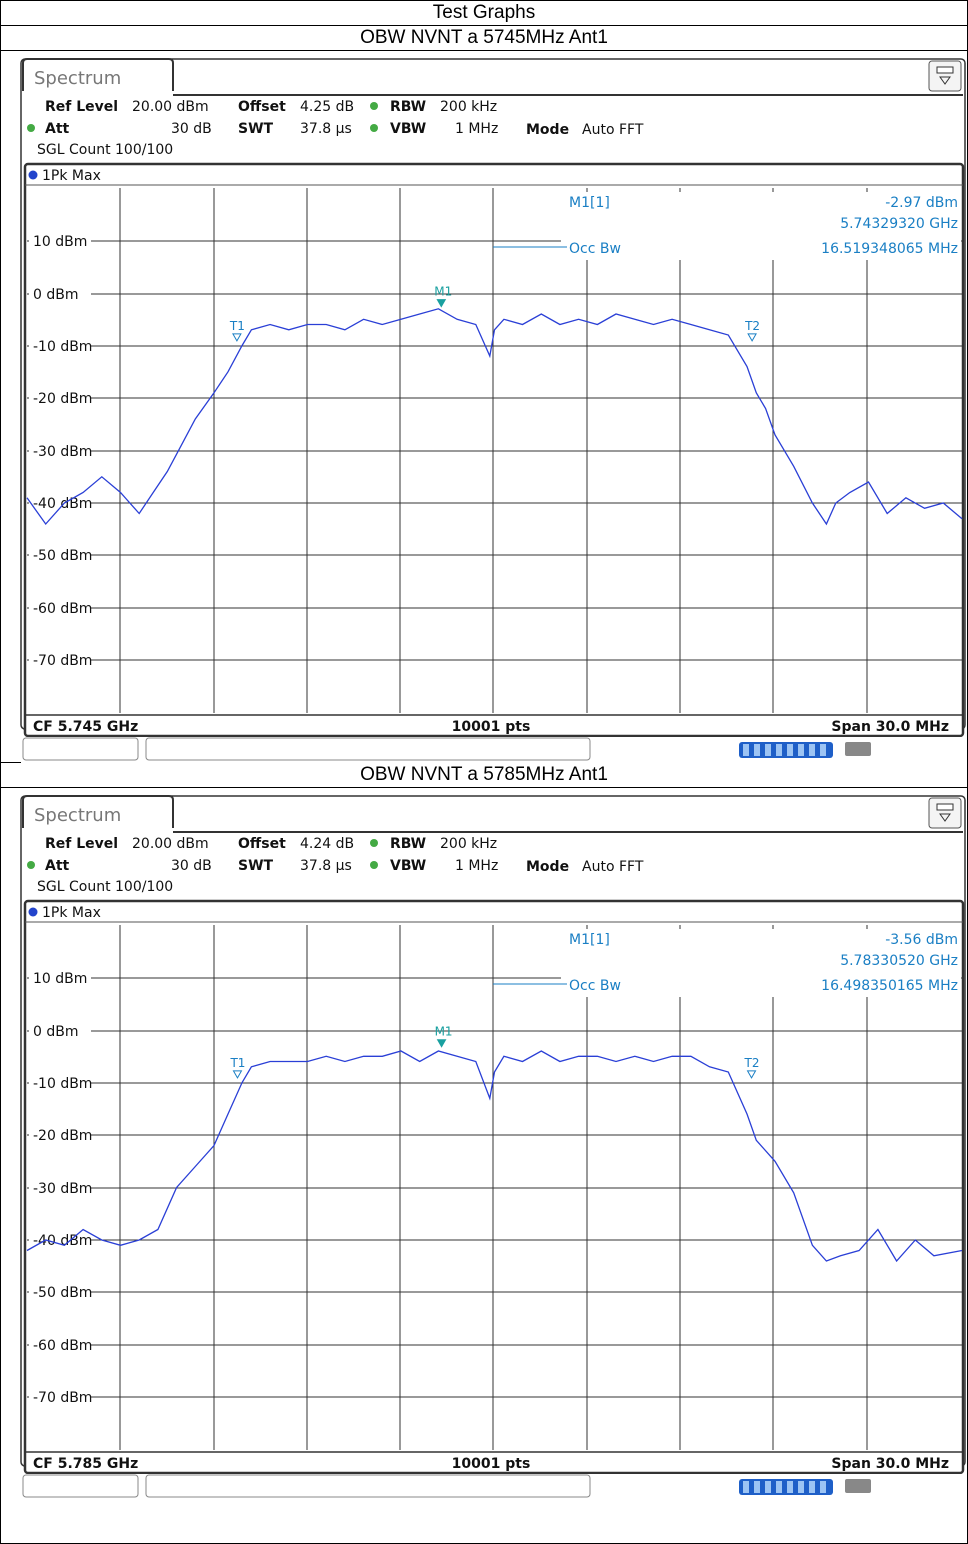  What do you see at coordinates (262, 107) in the screenshot?
I see `offset-label: Offset` at bounding box center [262, 107].